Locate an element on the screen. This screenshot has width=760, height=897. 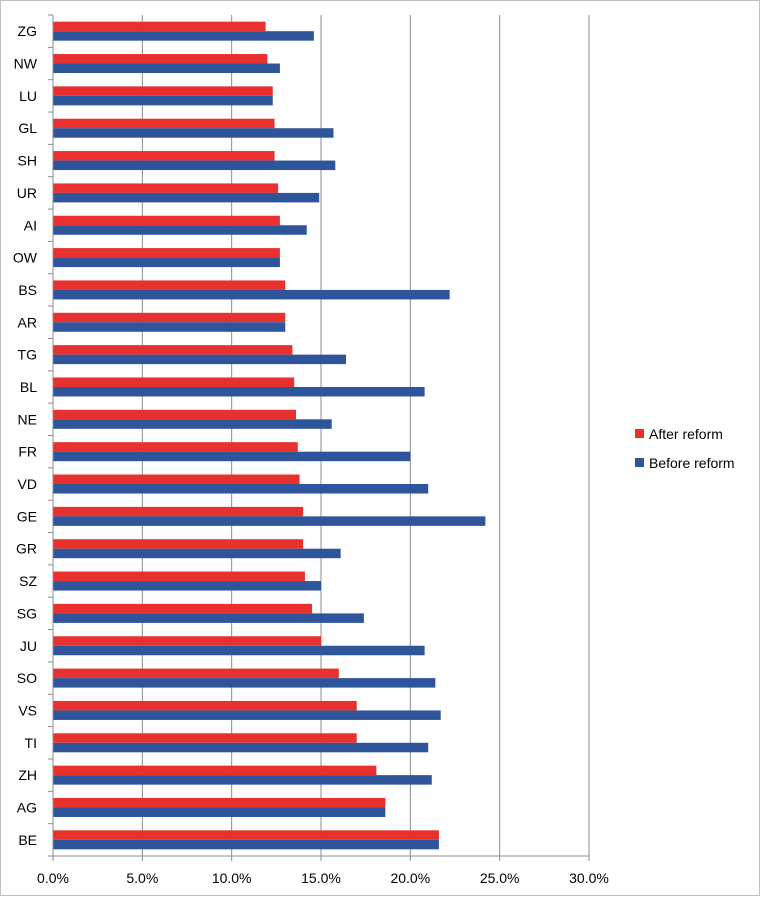
y-tick-label: NW is located at coordinates (26, 64).